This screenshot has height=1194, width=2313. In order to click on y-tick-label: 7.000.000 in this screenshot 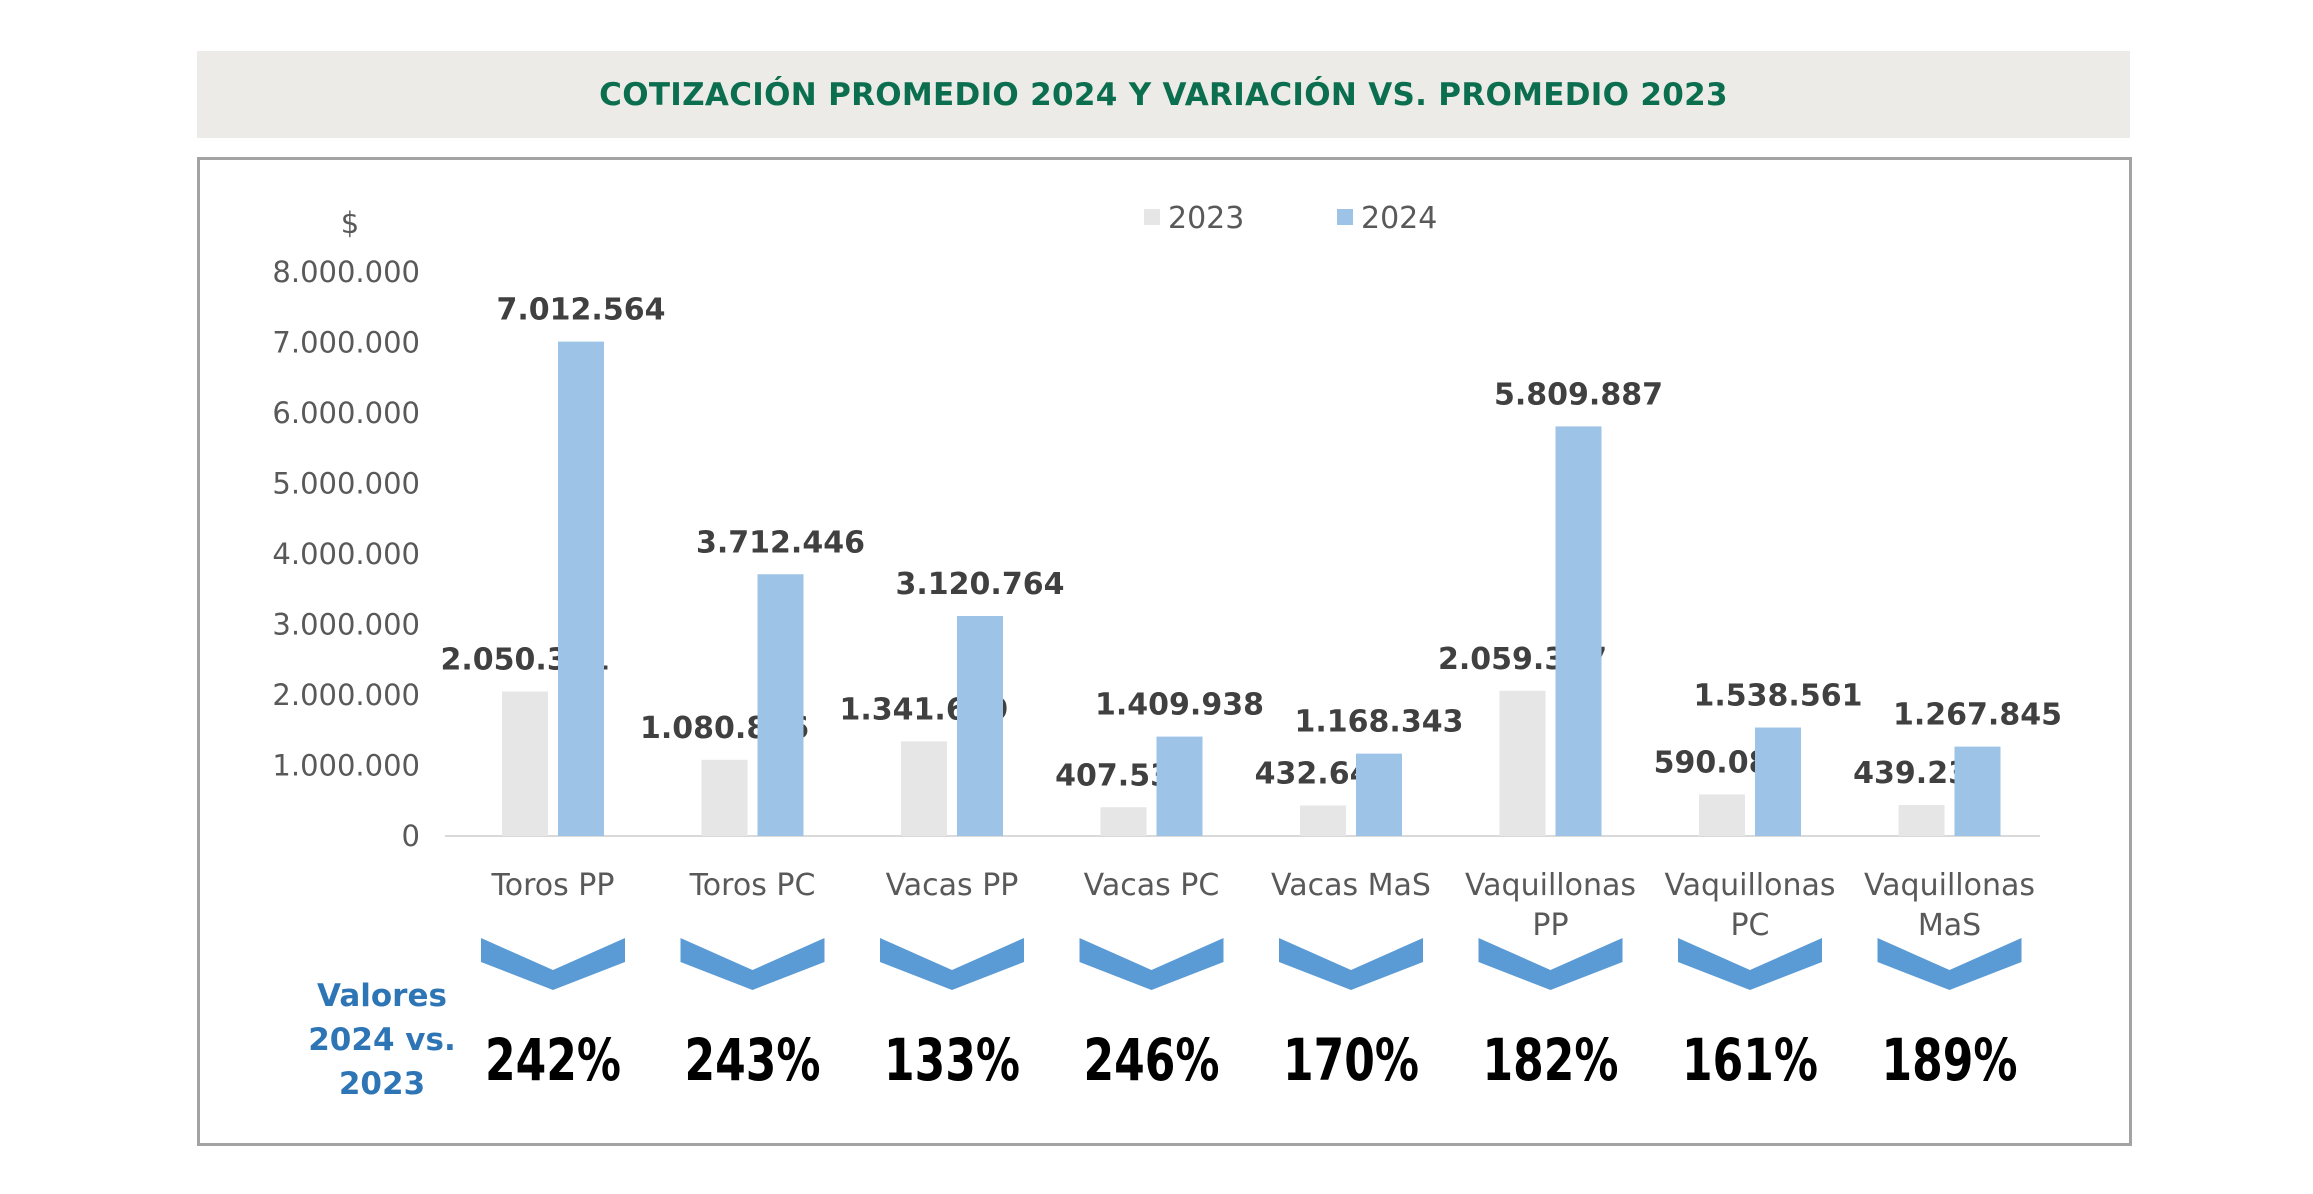, I will do `click(346, 343)`.